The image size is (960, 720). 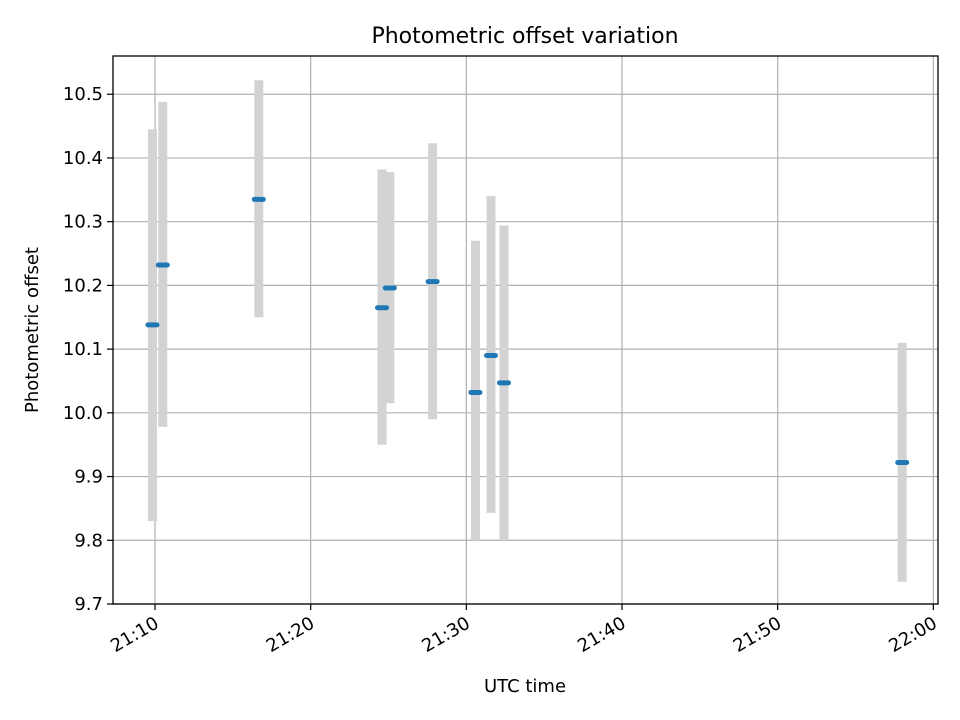 What do you see at coordinates (524, 36) in the screenshot?
I see `chart-title: Photometric offset variation` at bounding box center [524, 36].